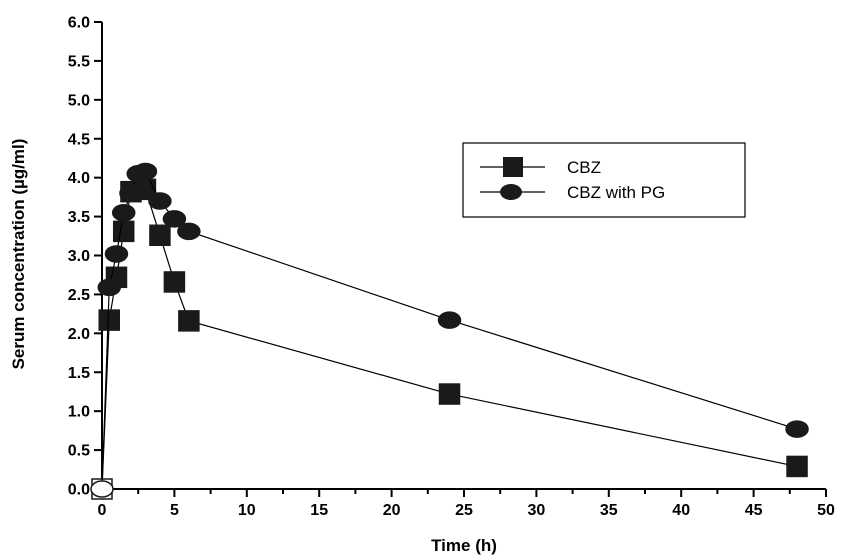 Image resolution: width=841 pixels, height=555 pixels. I want to click on y-tick-label-5: 2.5, so click(79, 295).